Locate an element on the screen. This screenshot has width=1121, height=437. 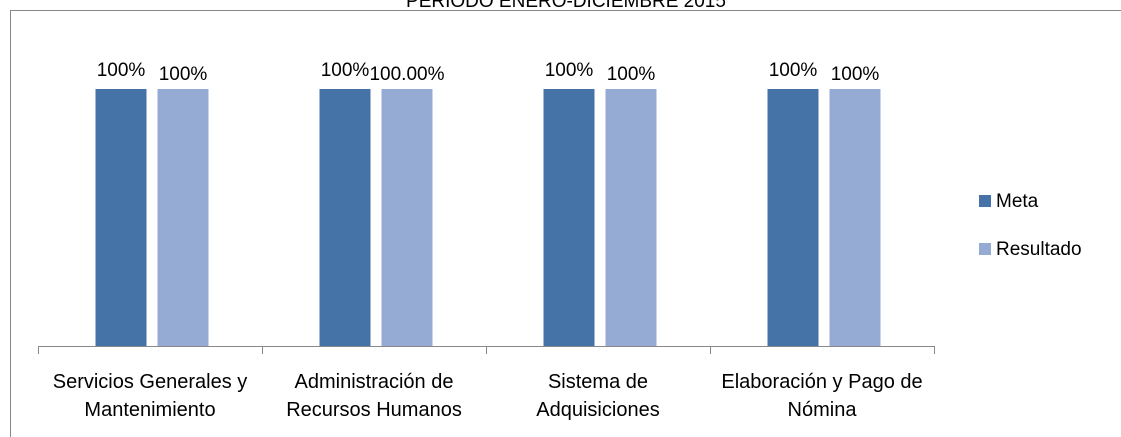
x-tick-label: Sistema de Adquisiciones is located at coordinates (598, 396).